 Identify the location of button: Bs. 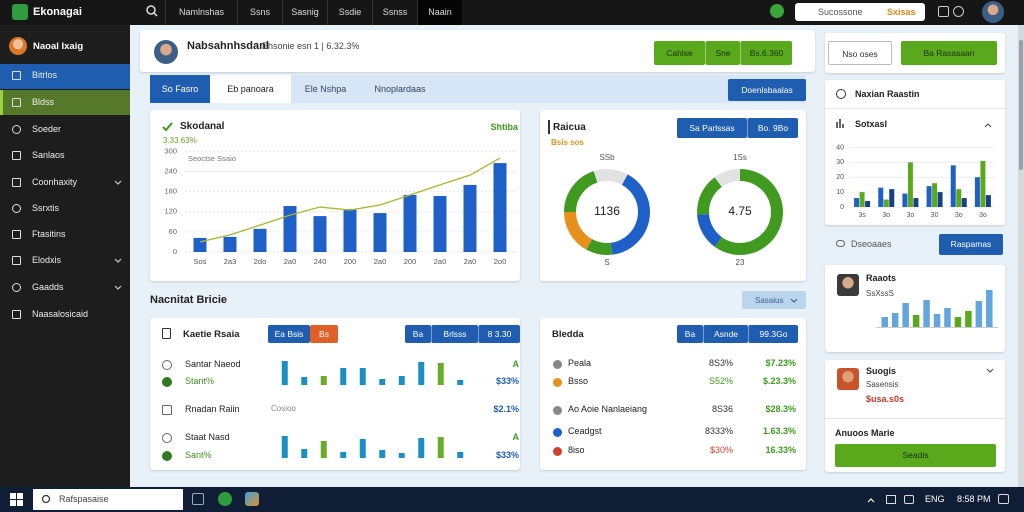
(324, 334).